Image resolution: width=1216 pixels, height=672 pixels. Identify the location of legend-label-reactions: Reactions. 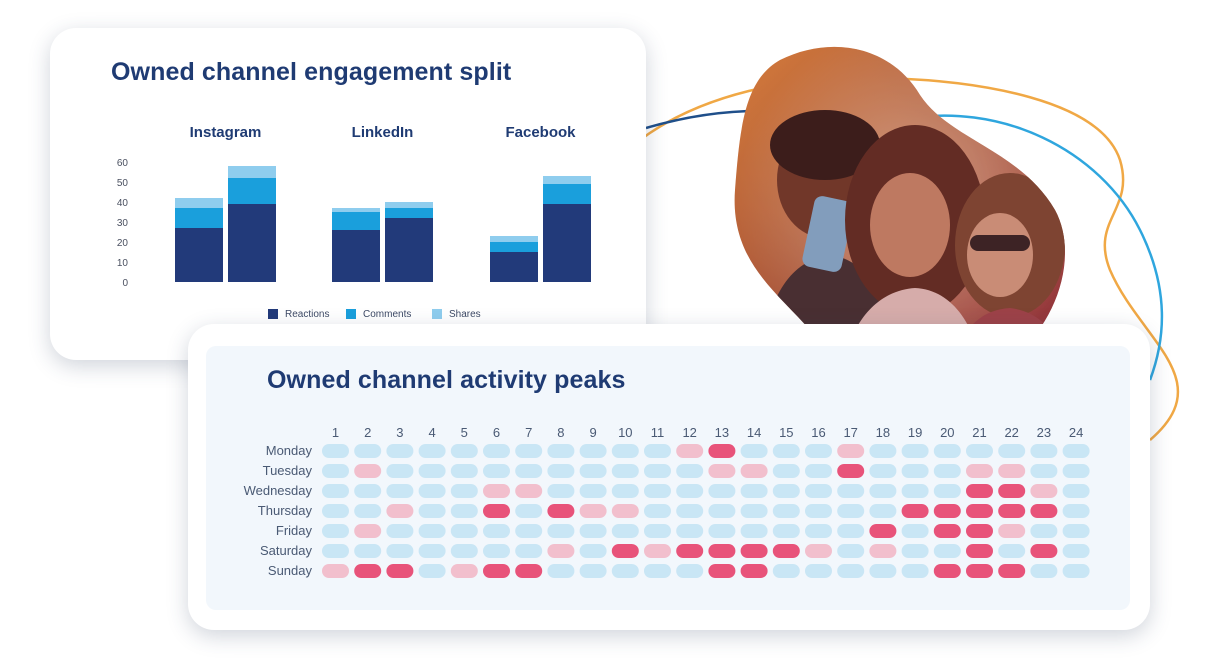
(307, 314).